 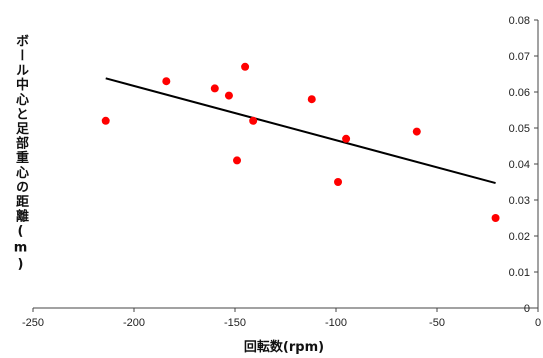 I want to click on y-tick-label: 0.01, so click(x=519, y=273).